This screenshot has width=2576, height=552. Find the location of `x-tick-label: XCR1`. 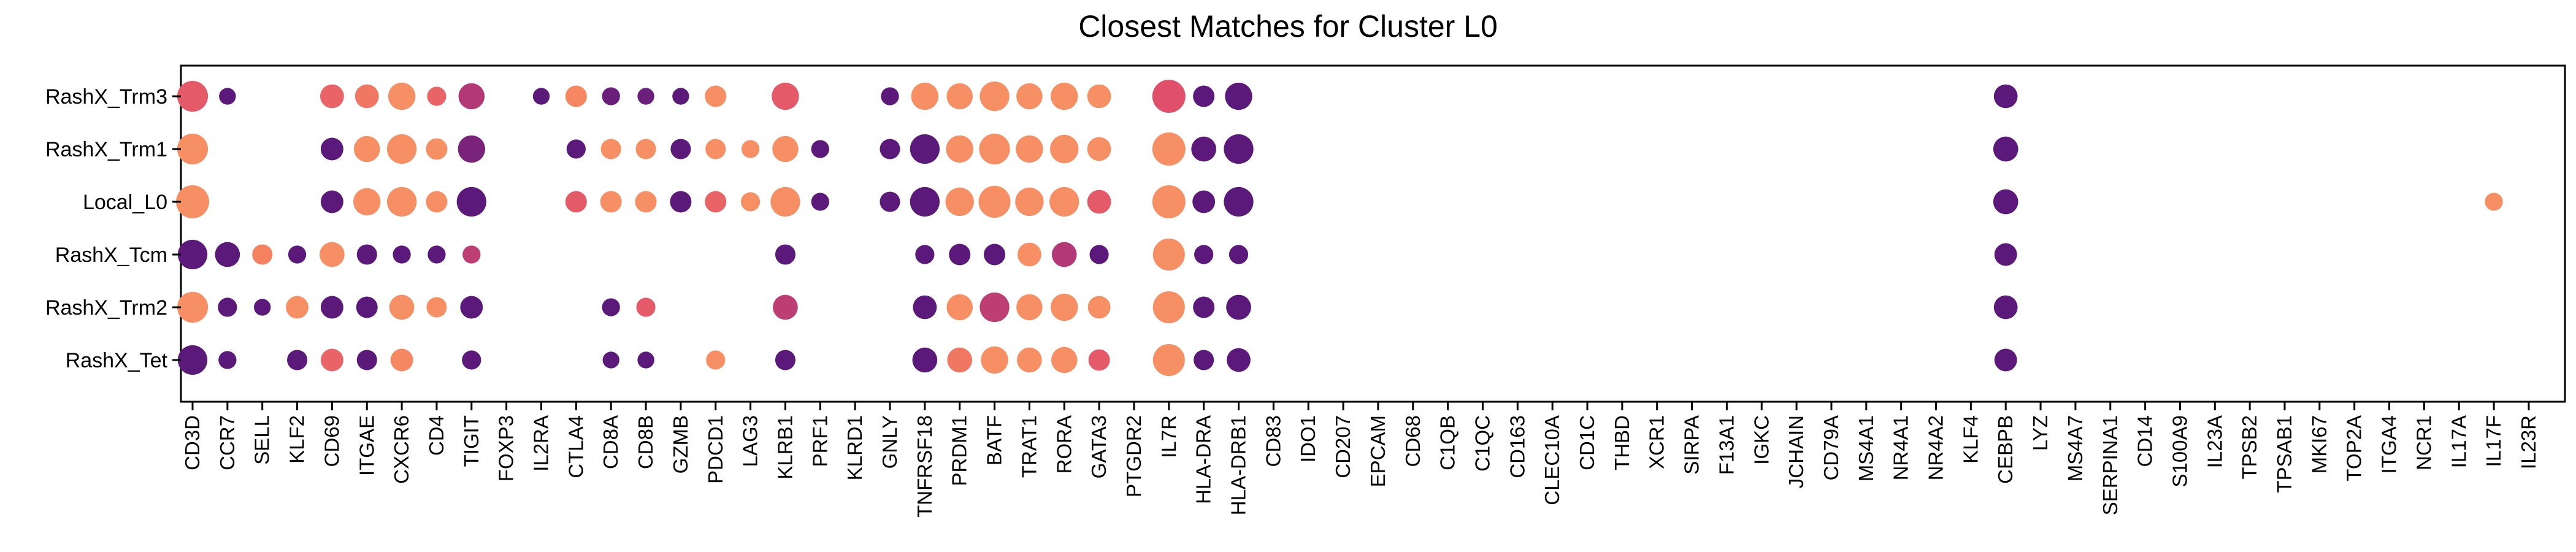

x-tick-label: XCR1 is located at coordinates (1657, 442).